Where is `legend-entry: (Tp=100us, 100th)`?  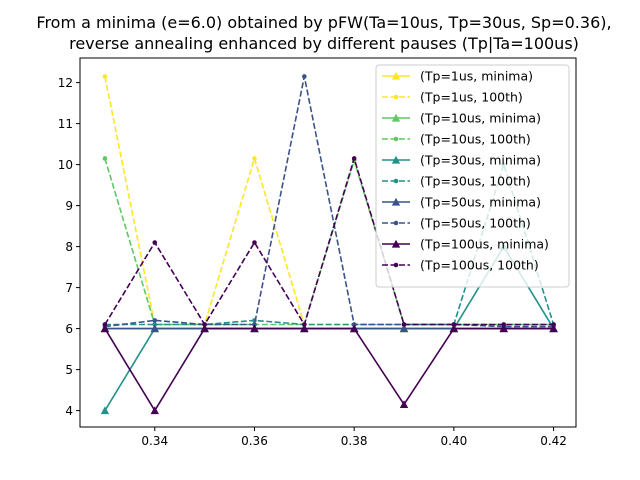 legend-entry: (Tp=100us, 100th) is located at coordinates (460, 265).